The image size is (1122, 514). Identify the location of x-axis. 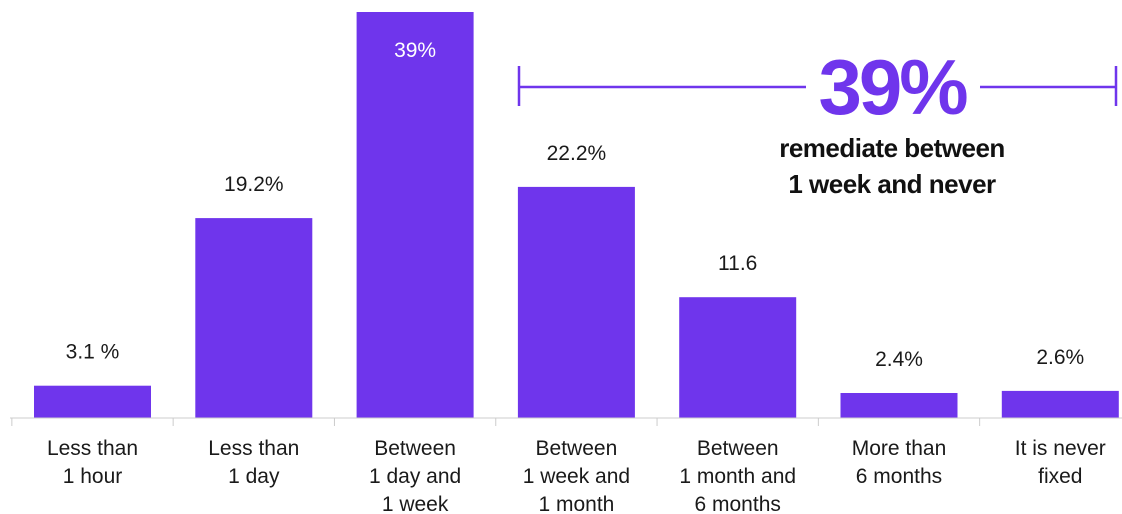
(566, 421).